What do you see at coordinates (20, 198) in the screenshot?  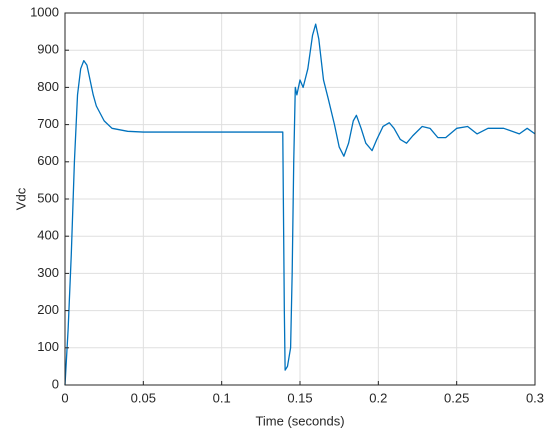 I see `y-axis-label: Vdc` at bounding box center [20, 198].